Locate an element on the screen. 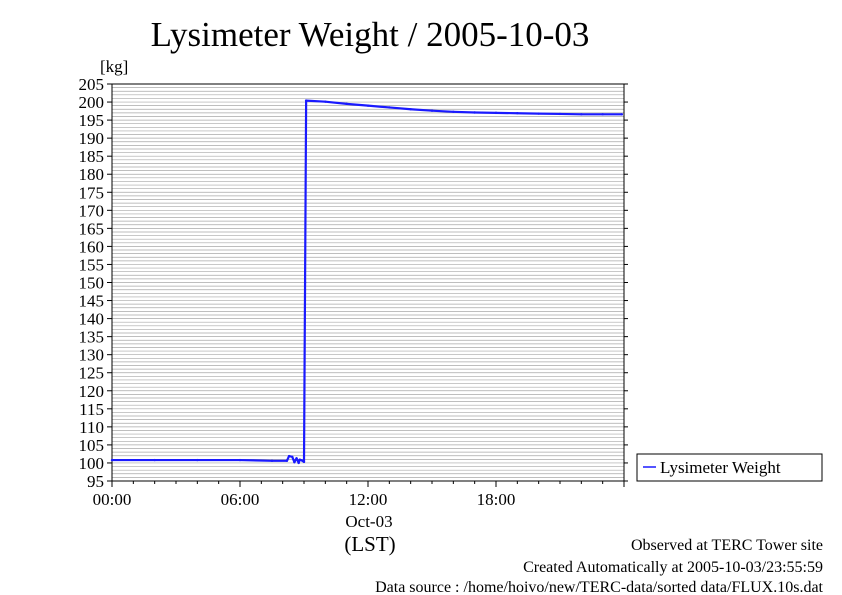 This screenshot has width=842, height=595. x-tick-label: 06:00 is located at coordinates (240, 499).